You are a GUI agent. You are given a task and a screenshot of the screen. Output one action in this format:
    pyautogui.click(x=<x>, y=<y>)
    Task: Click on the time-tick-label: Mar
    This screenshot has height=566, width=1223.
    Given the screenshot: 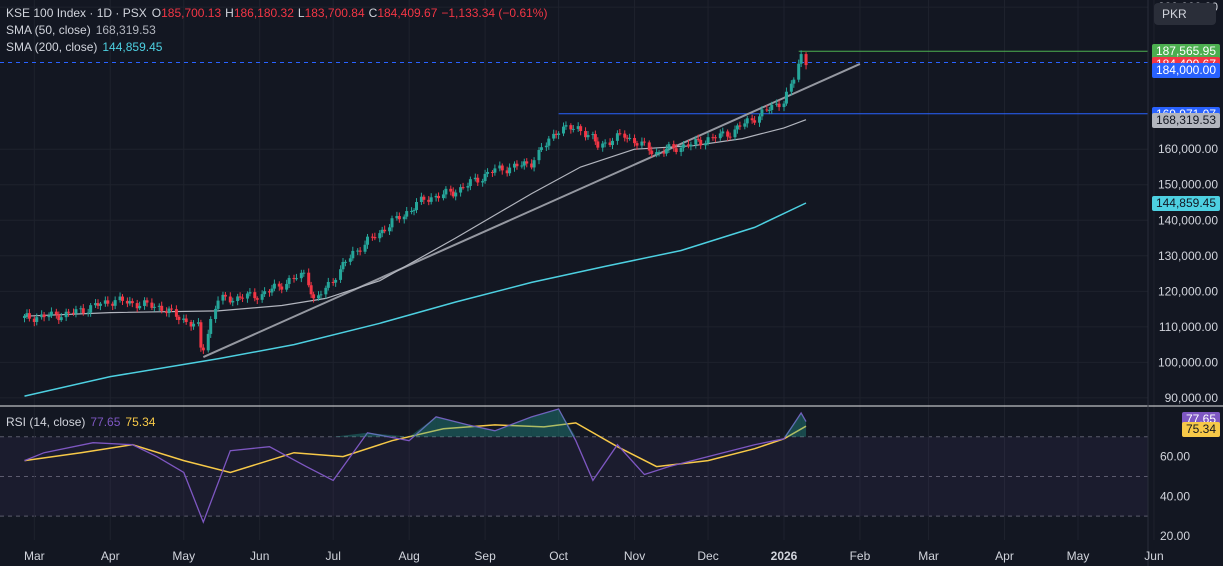 What is the action you would take?
    pyautogui.click(x=34, y=556)
    